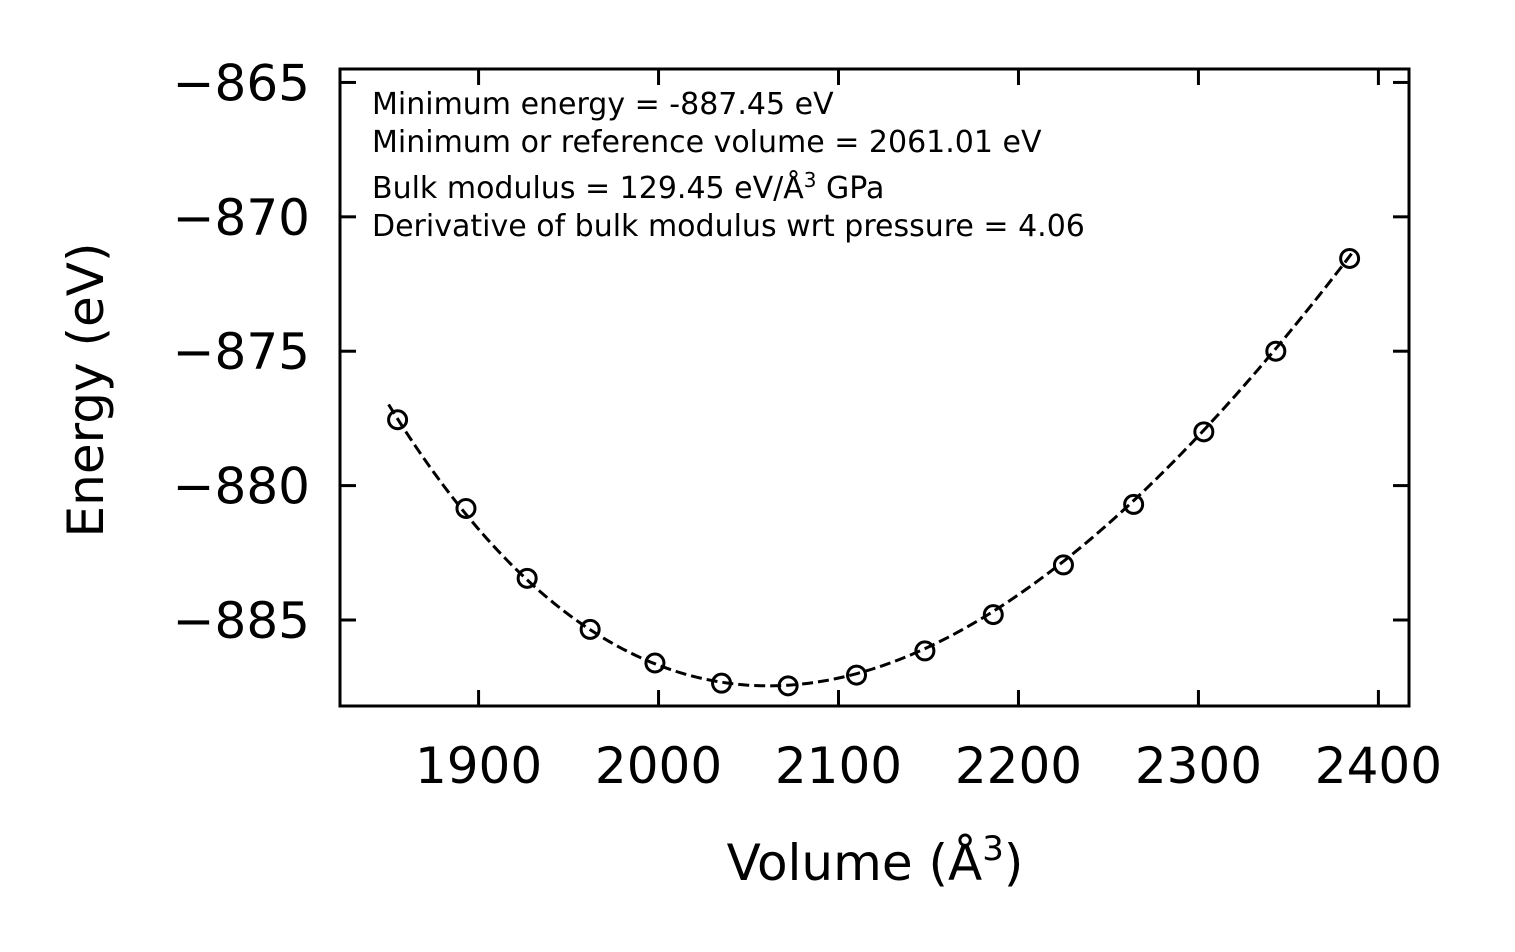  I want to click on x-tick-labels: 1900 2000 2100 2200 2300 2400, so click(928, 766).